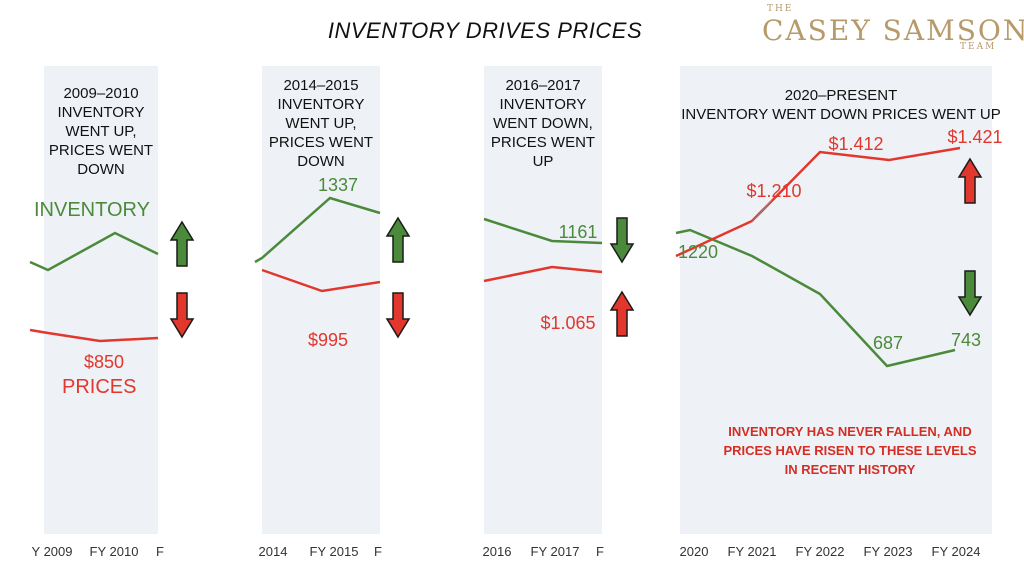 This screenshot has width=1024, height=575. What do you see at coordinates (99, 387) in the screenshot?
I see `prices-series-label: PRICES` at bounding box center [99, 387].